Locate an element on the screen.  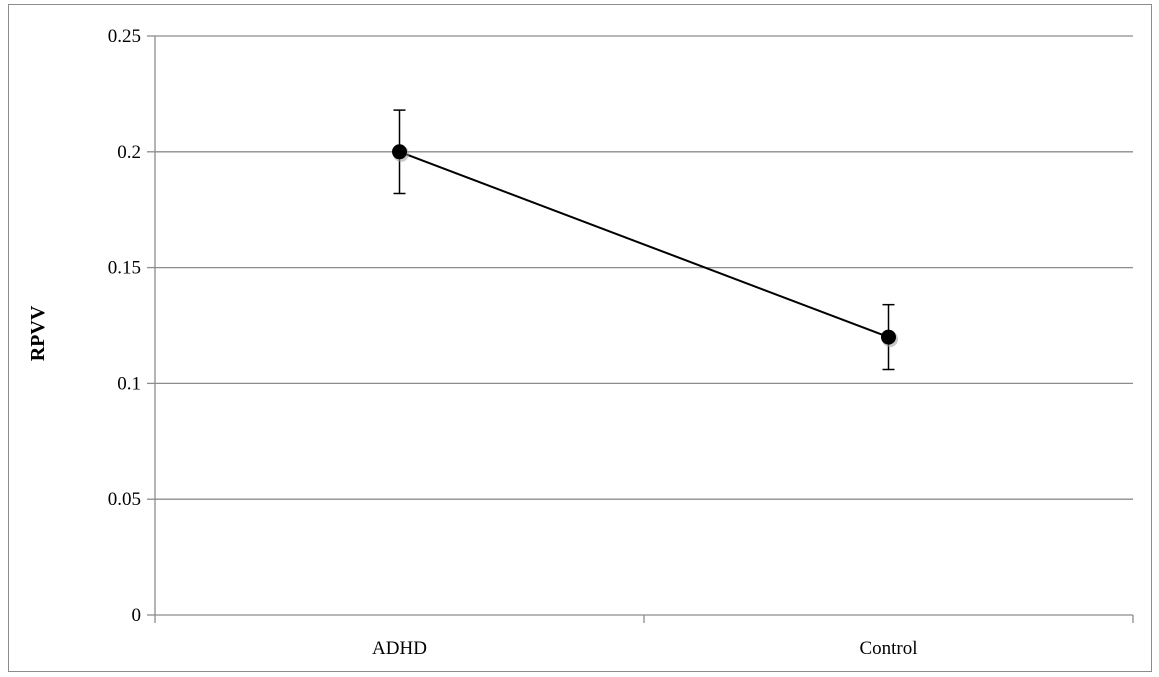
y-tick-label: 0.15 is located at coordinates (124, 268).